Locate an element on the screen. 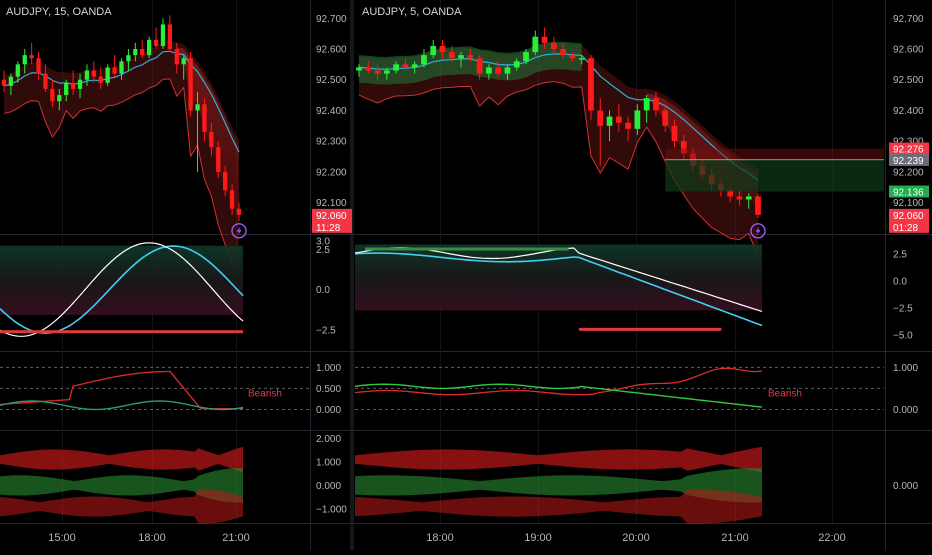  price-tick-label: 92.500 is located at coordinates (908, 80).